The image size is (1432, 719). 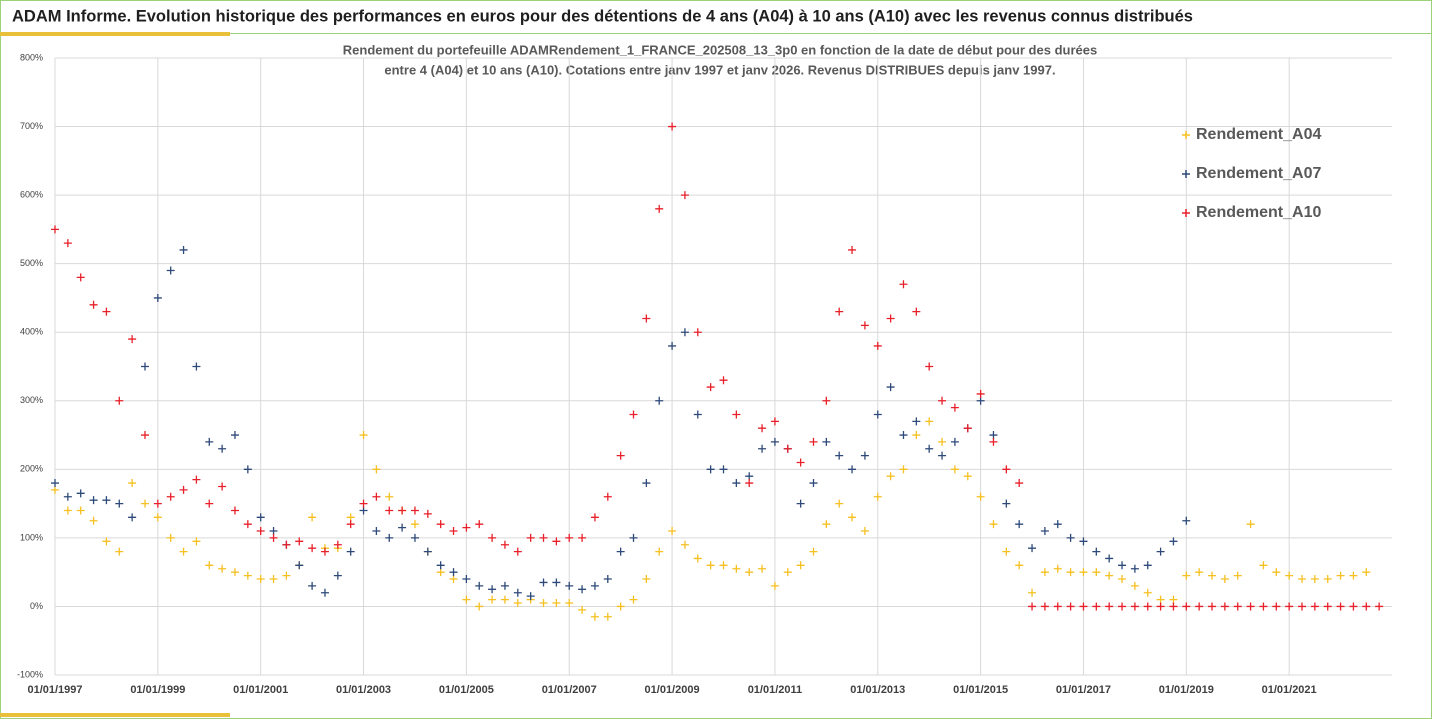 What do you see at coordinates (157, 690) in the screenshot?
I see `x-tick-label: 01/01/1999` at bounding box center [157, 690].